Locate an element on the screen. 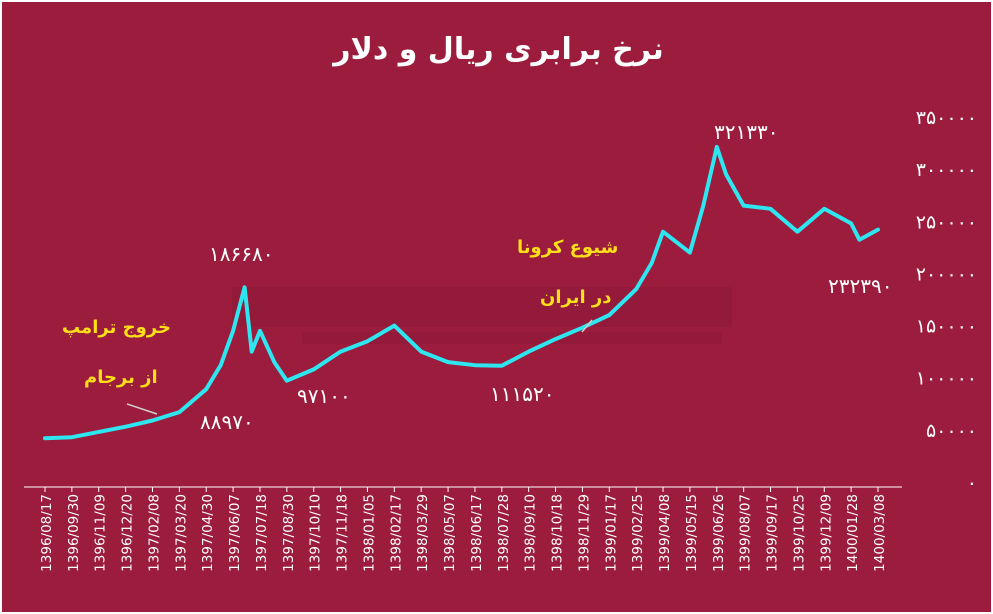 This screenshot has width=993, height=614. x-tick-label: 1400/01/28 is located at coordinates (853, 533).